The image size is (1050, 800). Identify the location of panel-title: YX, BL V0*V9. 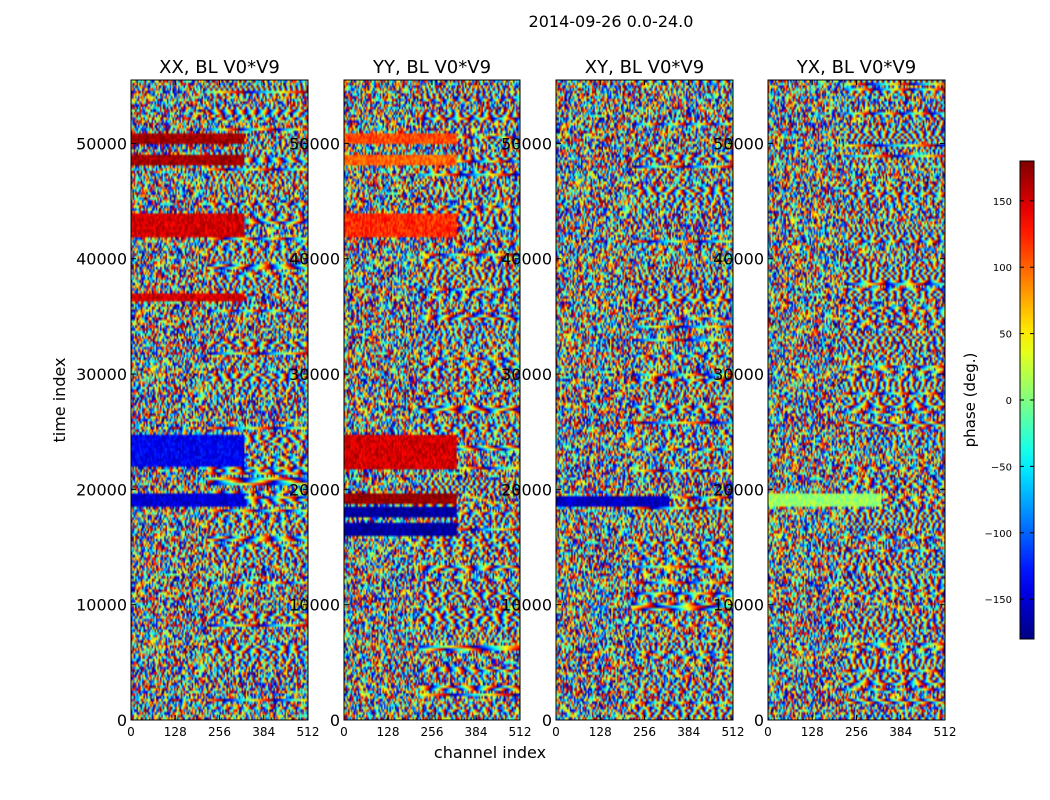
(856, 67).